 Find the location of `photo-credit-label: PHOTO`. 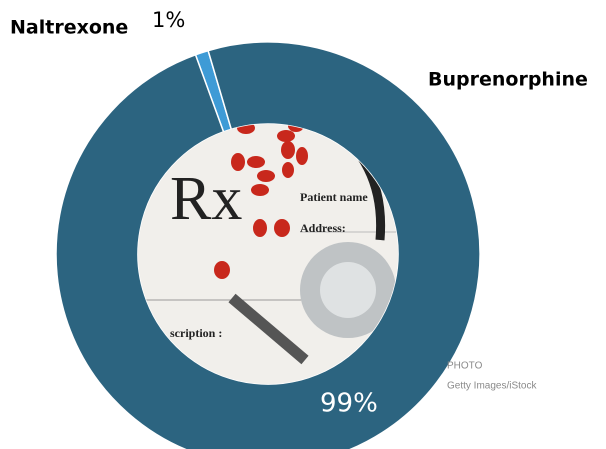

photo-credit-label: PHOTO is located at coordinates (465, 366).